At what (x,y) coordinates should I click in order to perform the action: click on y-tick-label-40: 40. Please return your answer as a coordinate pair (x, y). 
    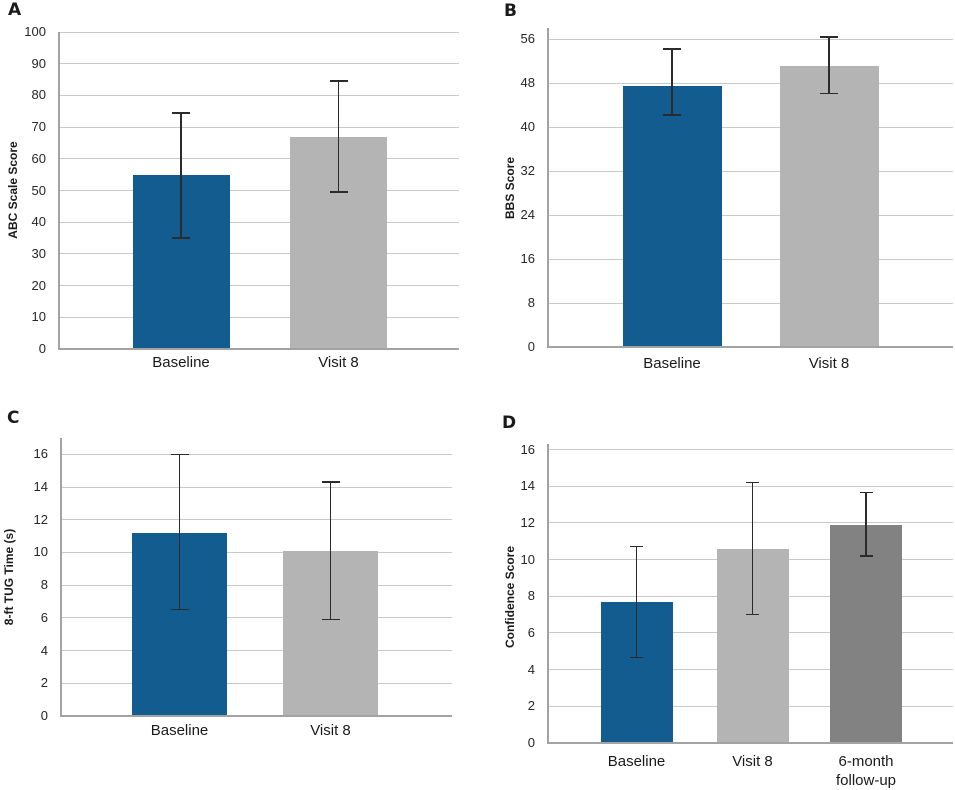
    Looking at the image, I should click on (38, 222).